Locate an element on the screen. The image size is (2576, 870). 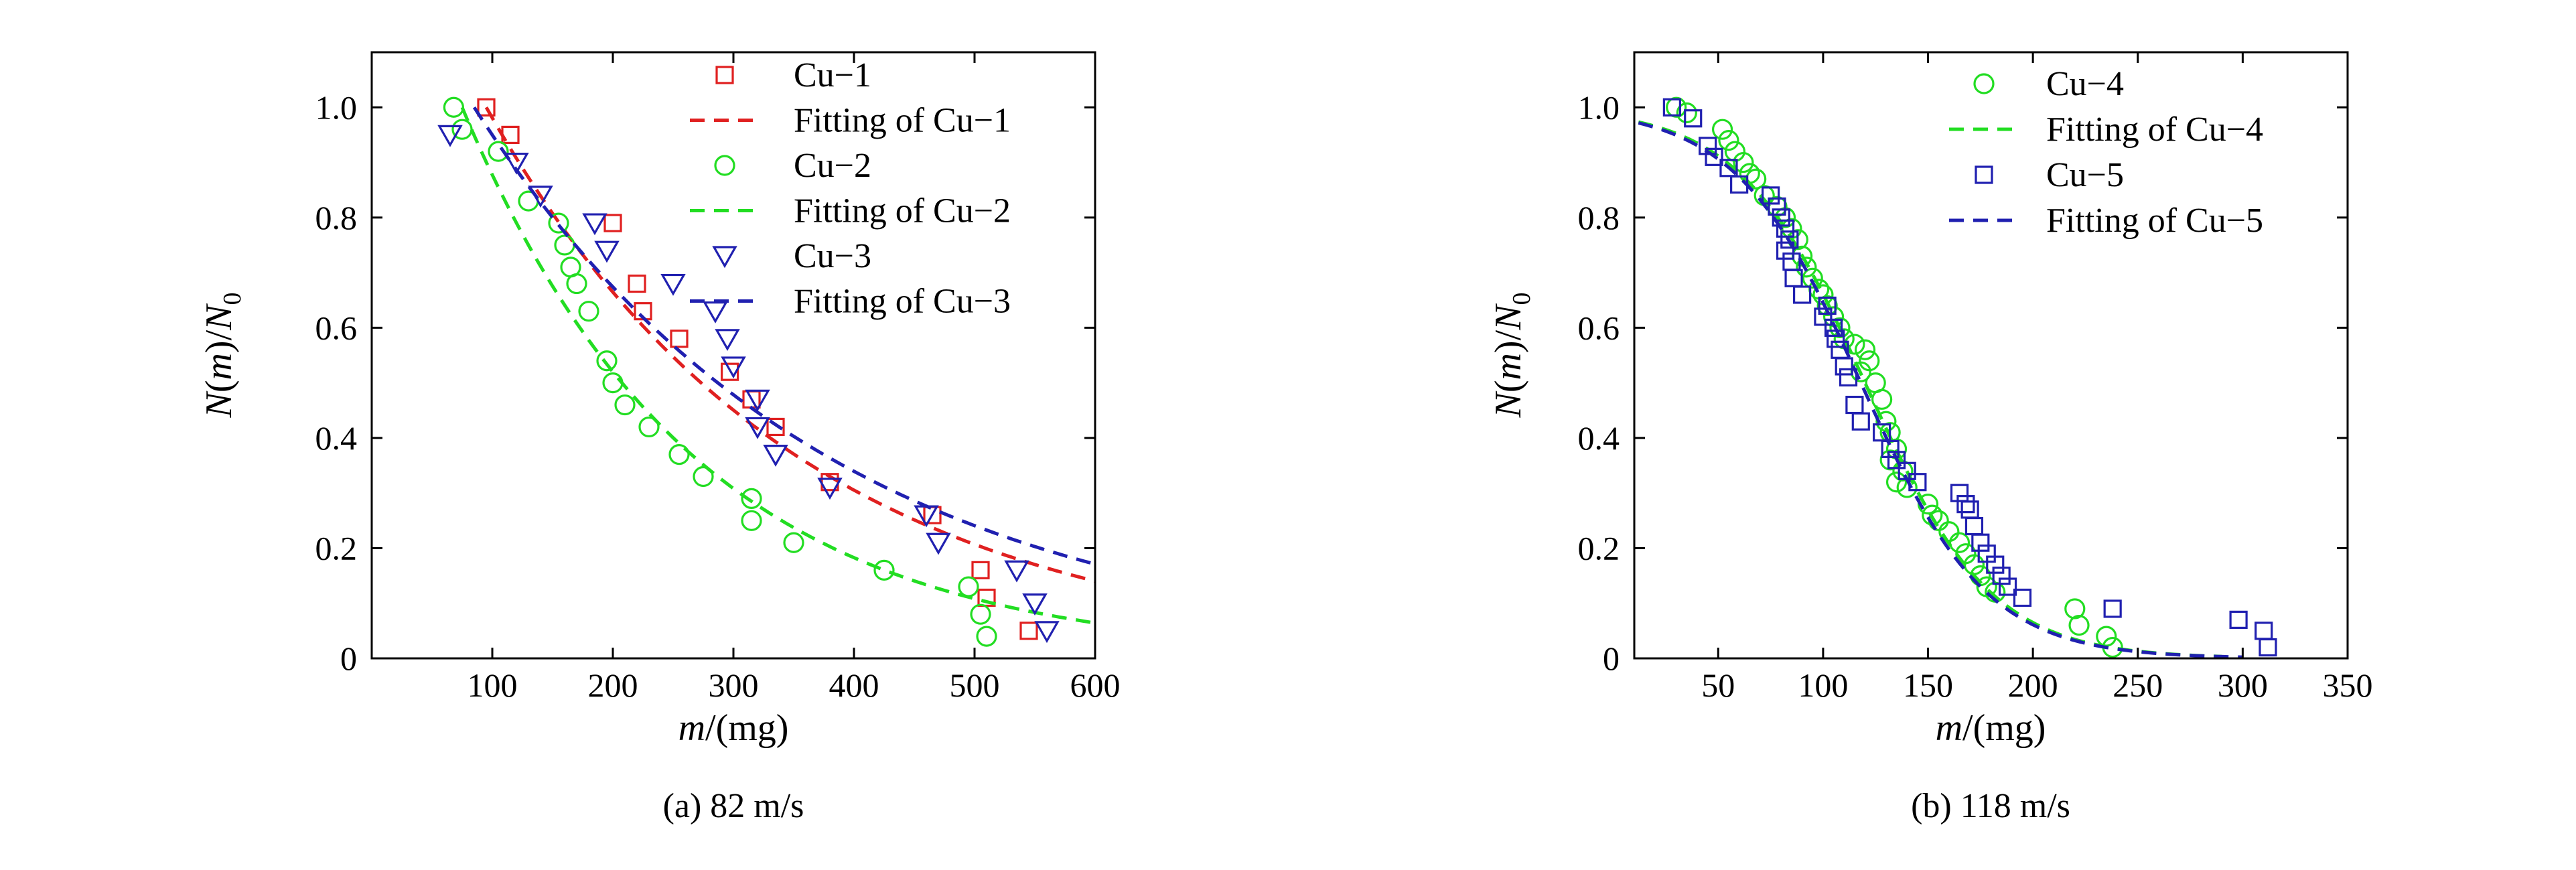
chart-a-xtick-label-4: 500 is located at coordinates (975, 685).